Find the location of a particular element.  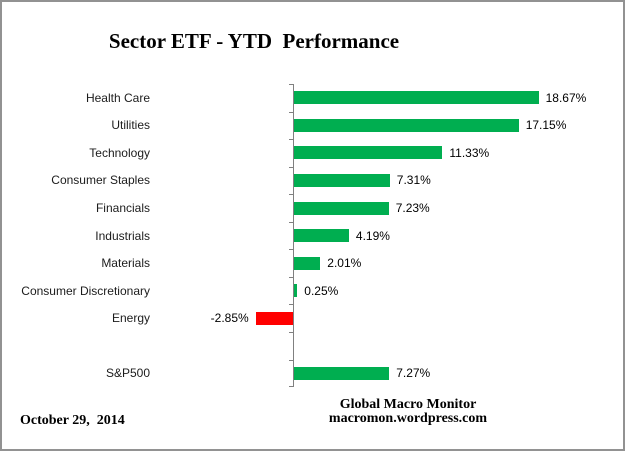

category-label: Industrials is located at coordinates (122, 235).